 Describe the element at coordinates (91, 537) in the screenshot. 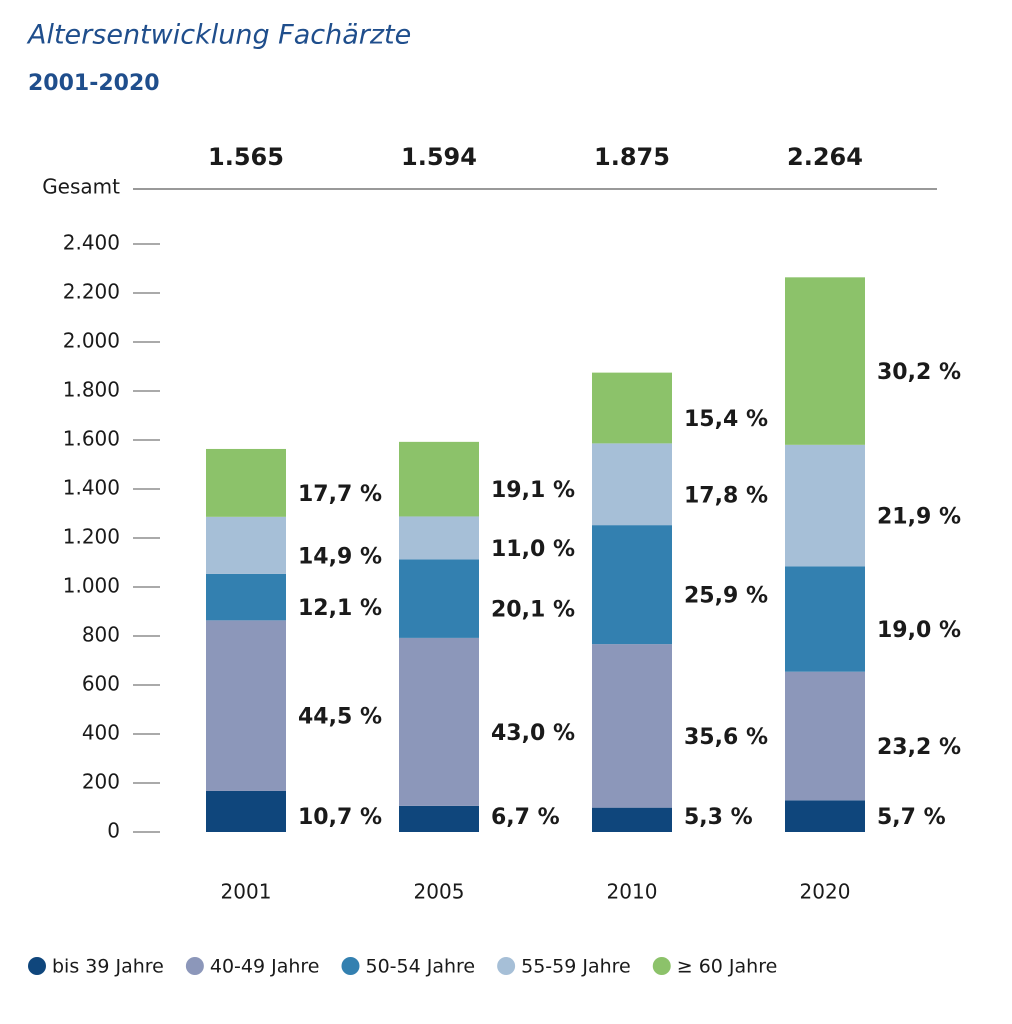

I see `y-tick-label: 1.200` at that location.